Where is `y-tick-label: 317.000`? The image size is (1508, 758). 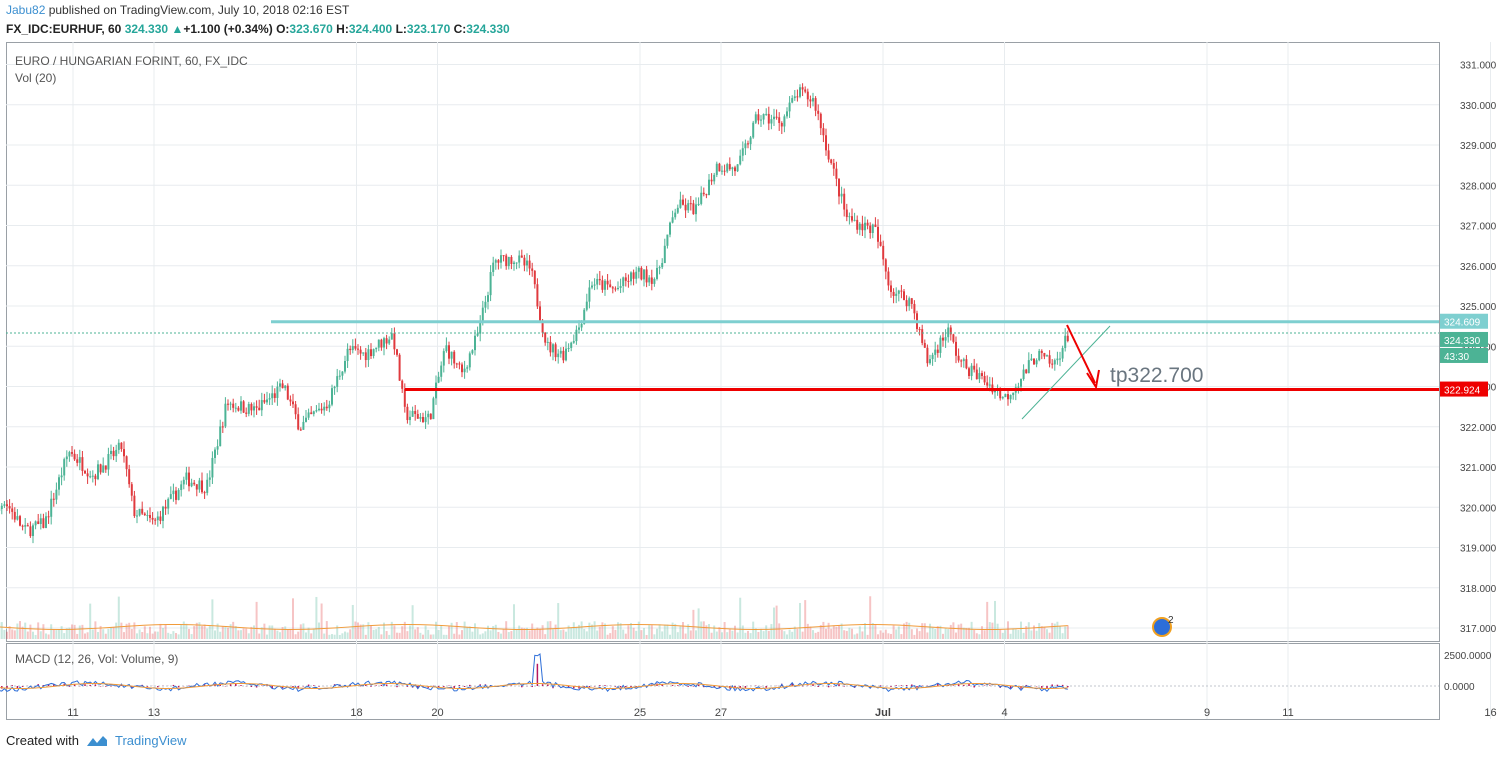
y-tick-label: 317.000 is located at coordinates (1478, 629).